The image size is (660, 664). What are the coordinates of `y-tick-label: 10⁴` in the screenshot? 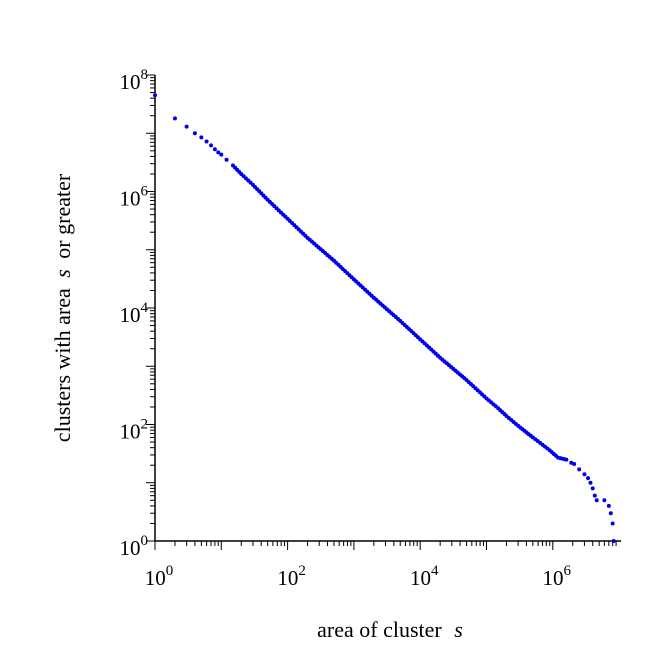 It's located at (134, 313).